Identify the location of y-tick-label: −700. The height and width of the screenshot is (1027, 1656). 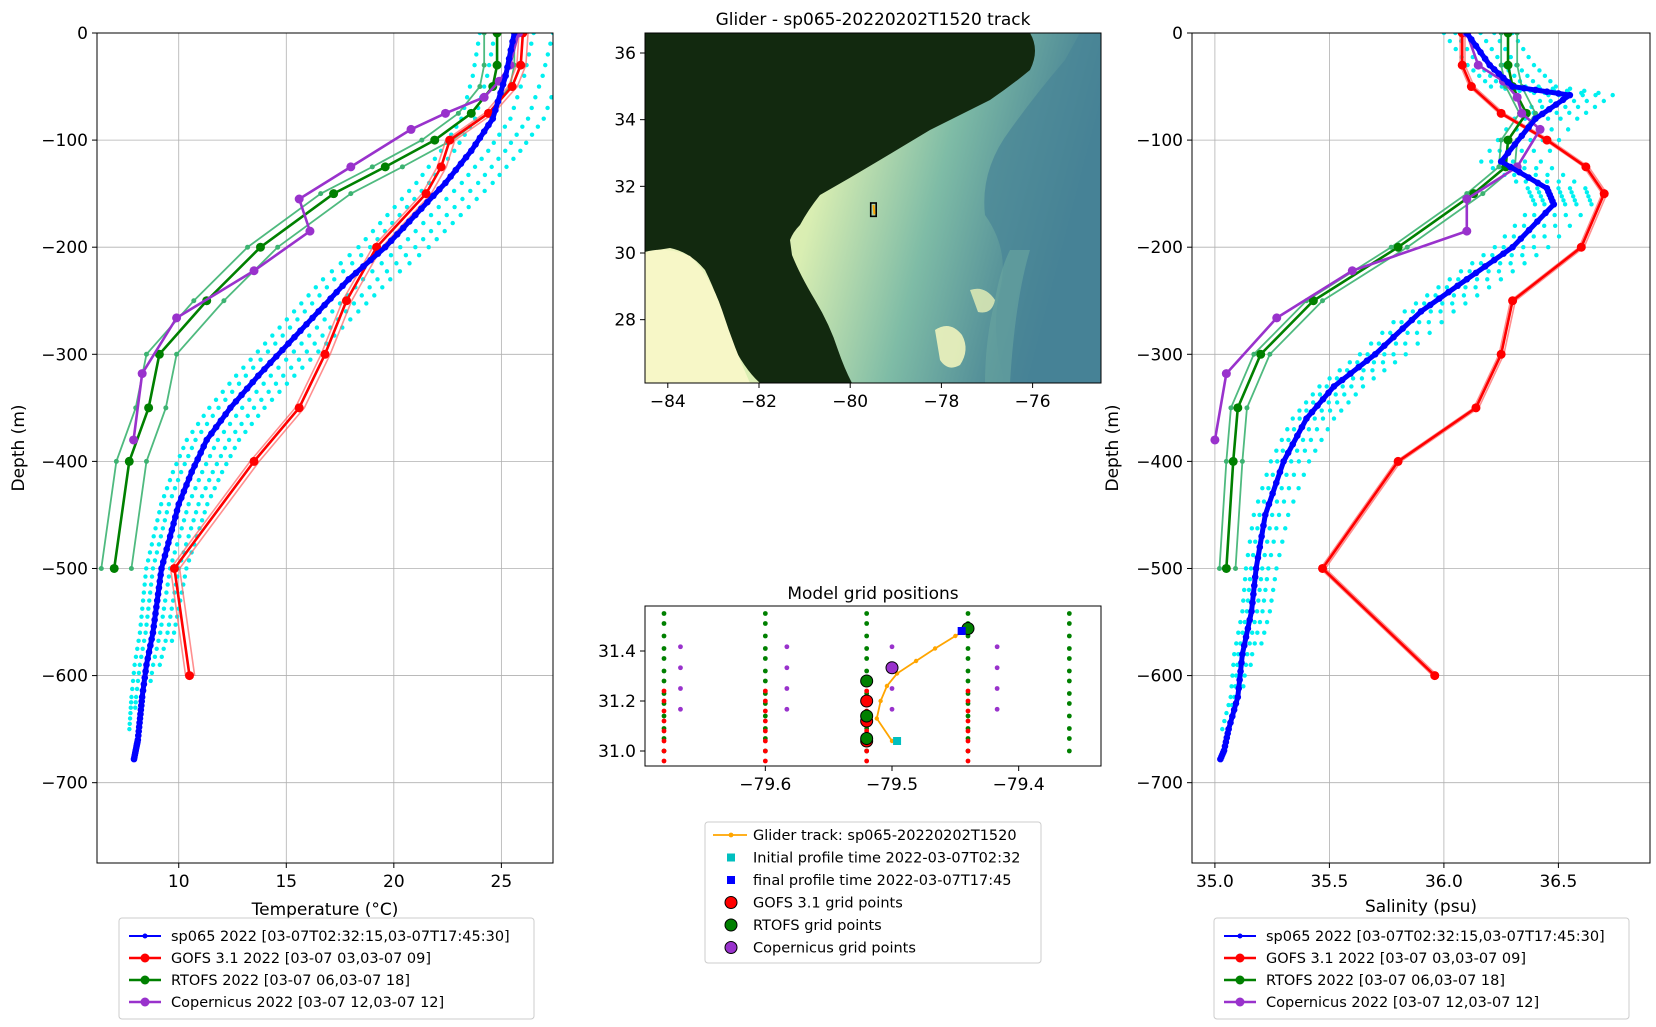
(64, 784).